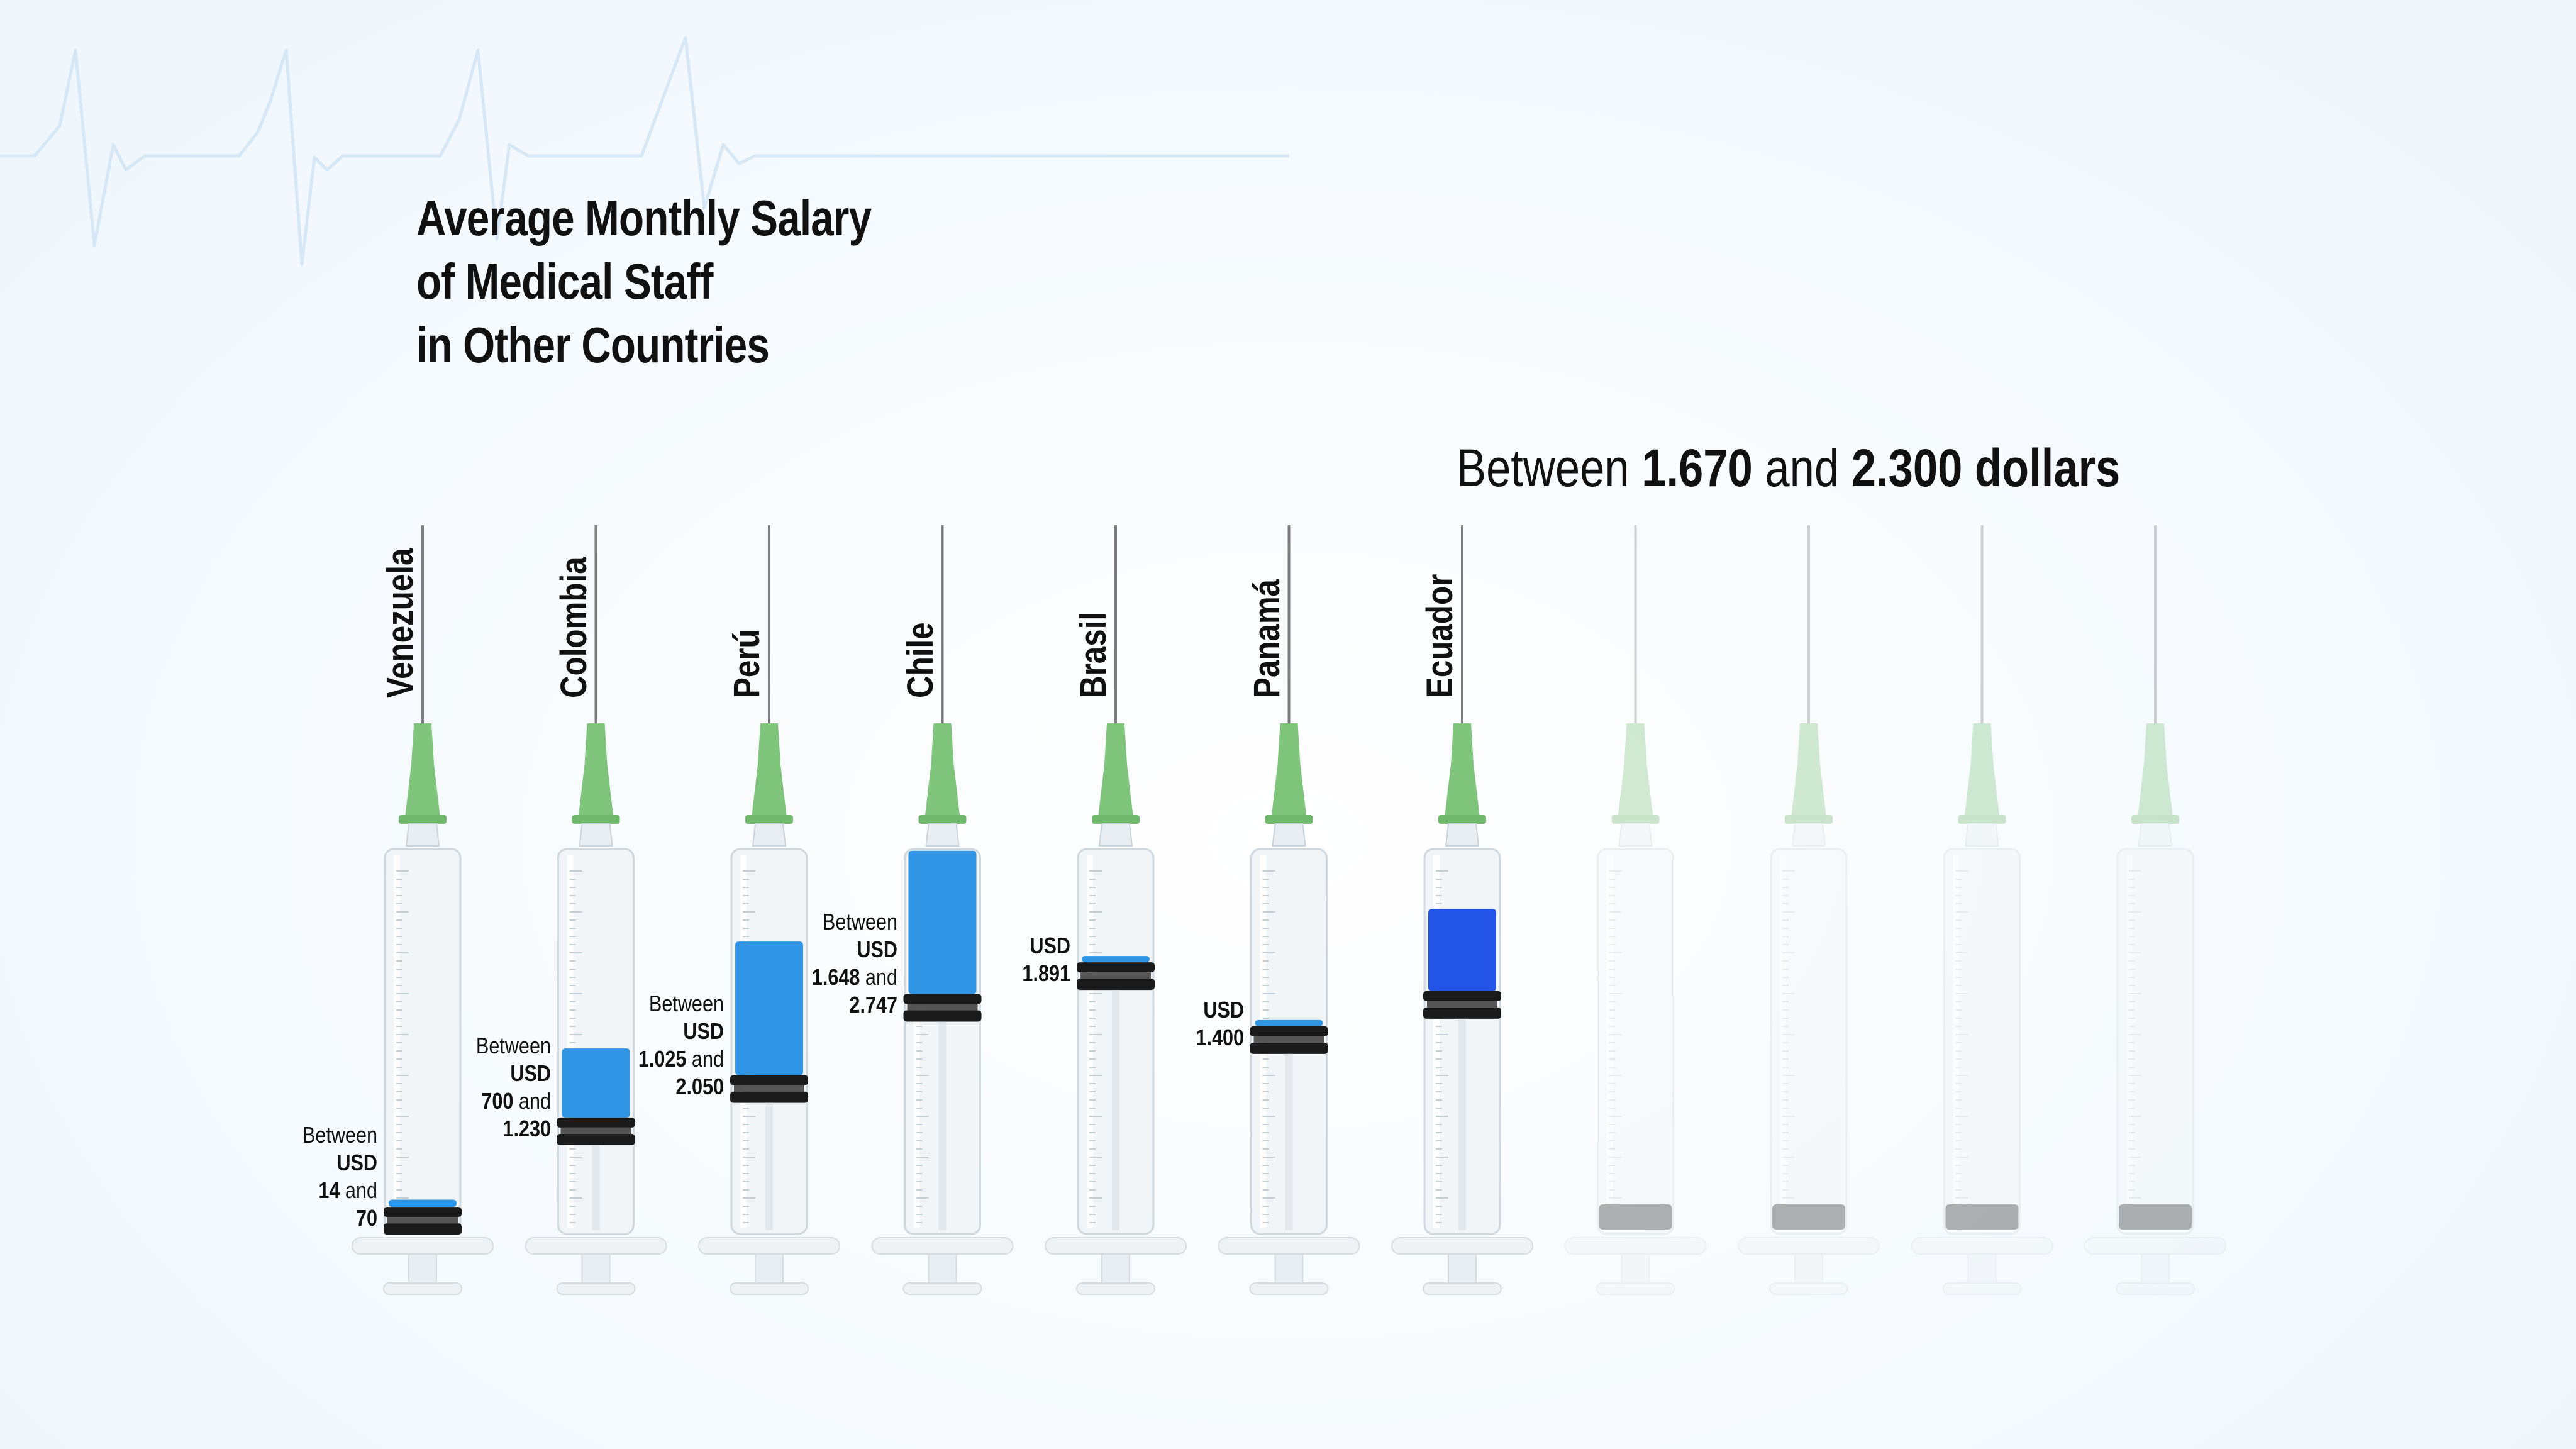  Describe the element at coordinates (1697, 467) in the screenshot. I see `ecuador-range-low: 1.670` at that location.